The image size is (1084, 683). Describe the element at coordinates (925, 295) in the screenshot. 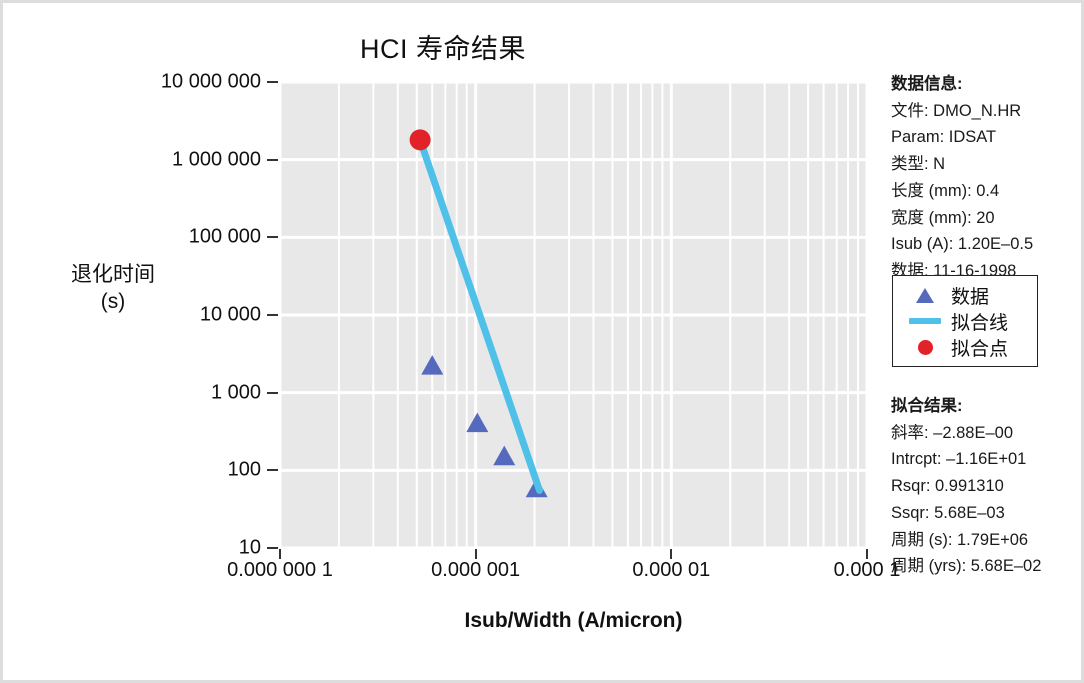

I see `triangle-marker-icon` at that location.